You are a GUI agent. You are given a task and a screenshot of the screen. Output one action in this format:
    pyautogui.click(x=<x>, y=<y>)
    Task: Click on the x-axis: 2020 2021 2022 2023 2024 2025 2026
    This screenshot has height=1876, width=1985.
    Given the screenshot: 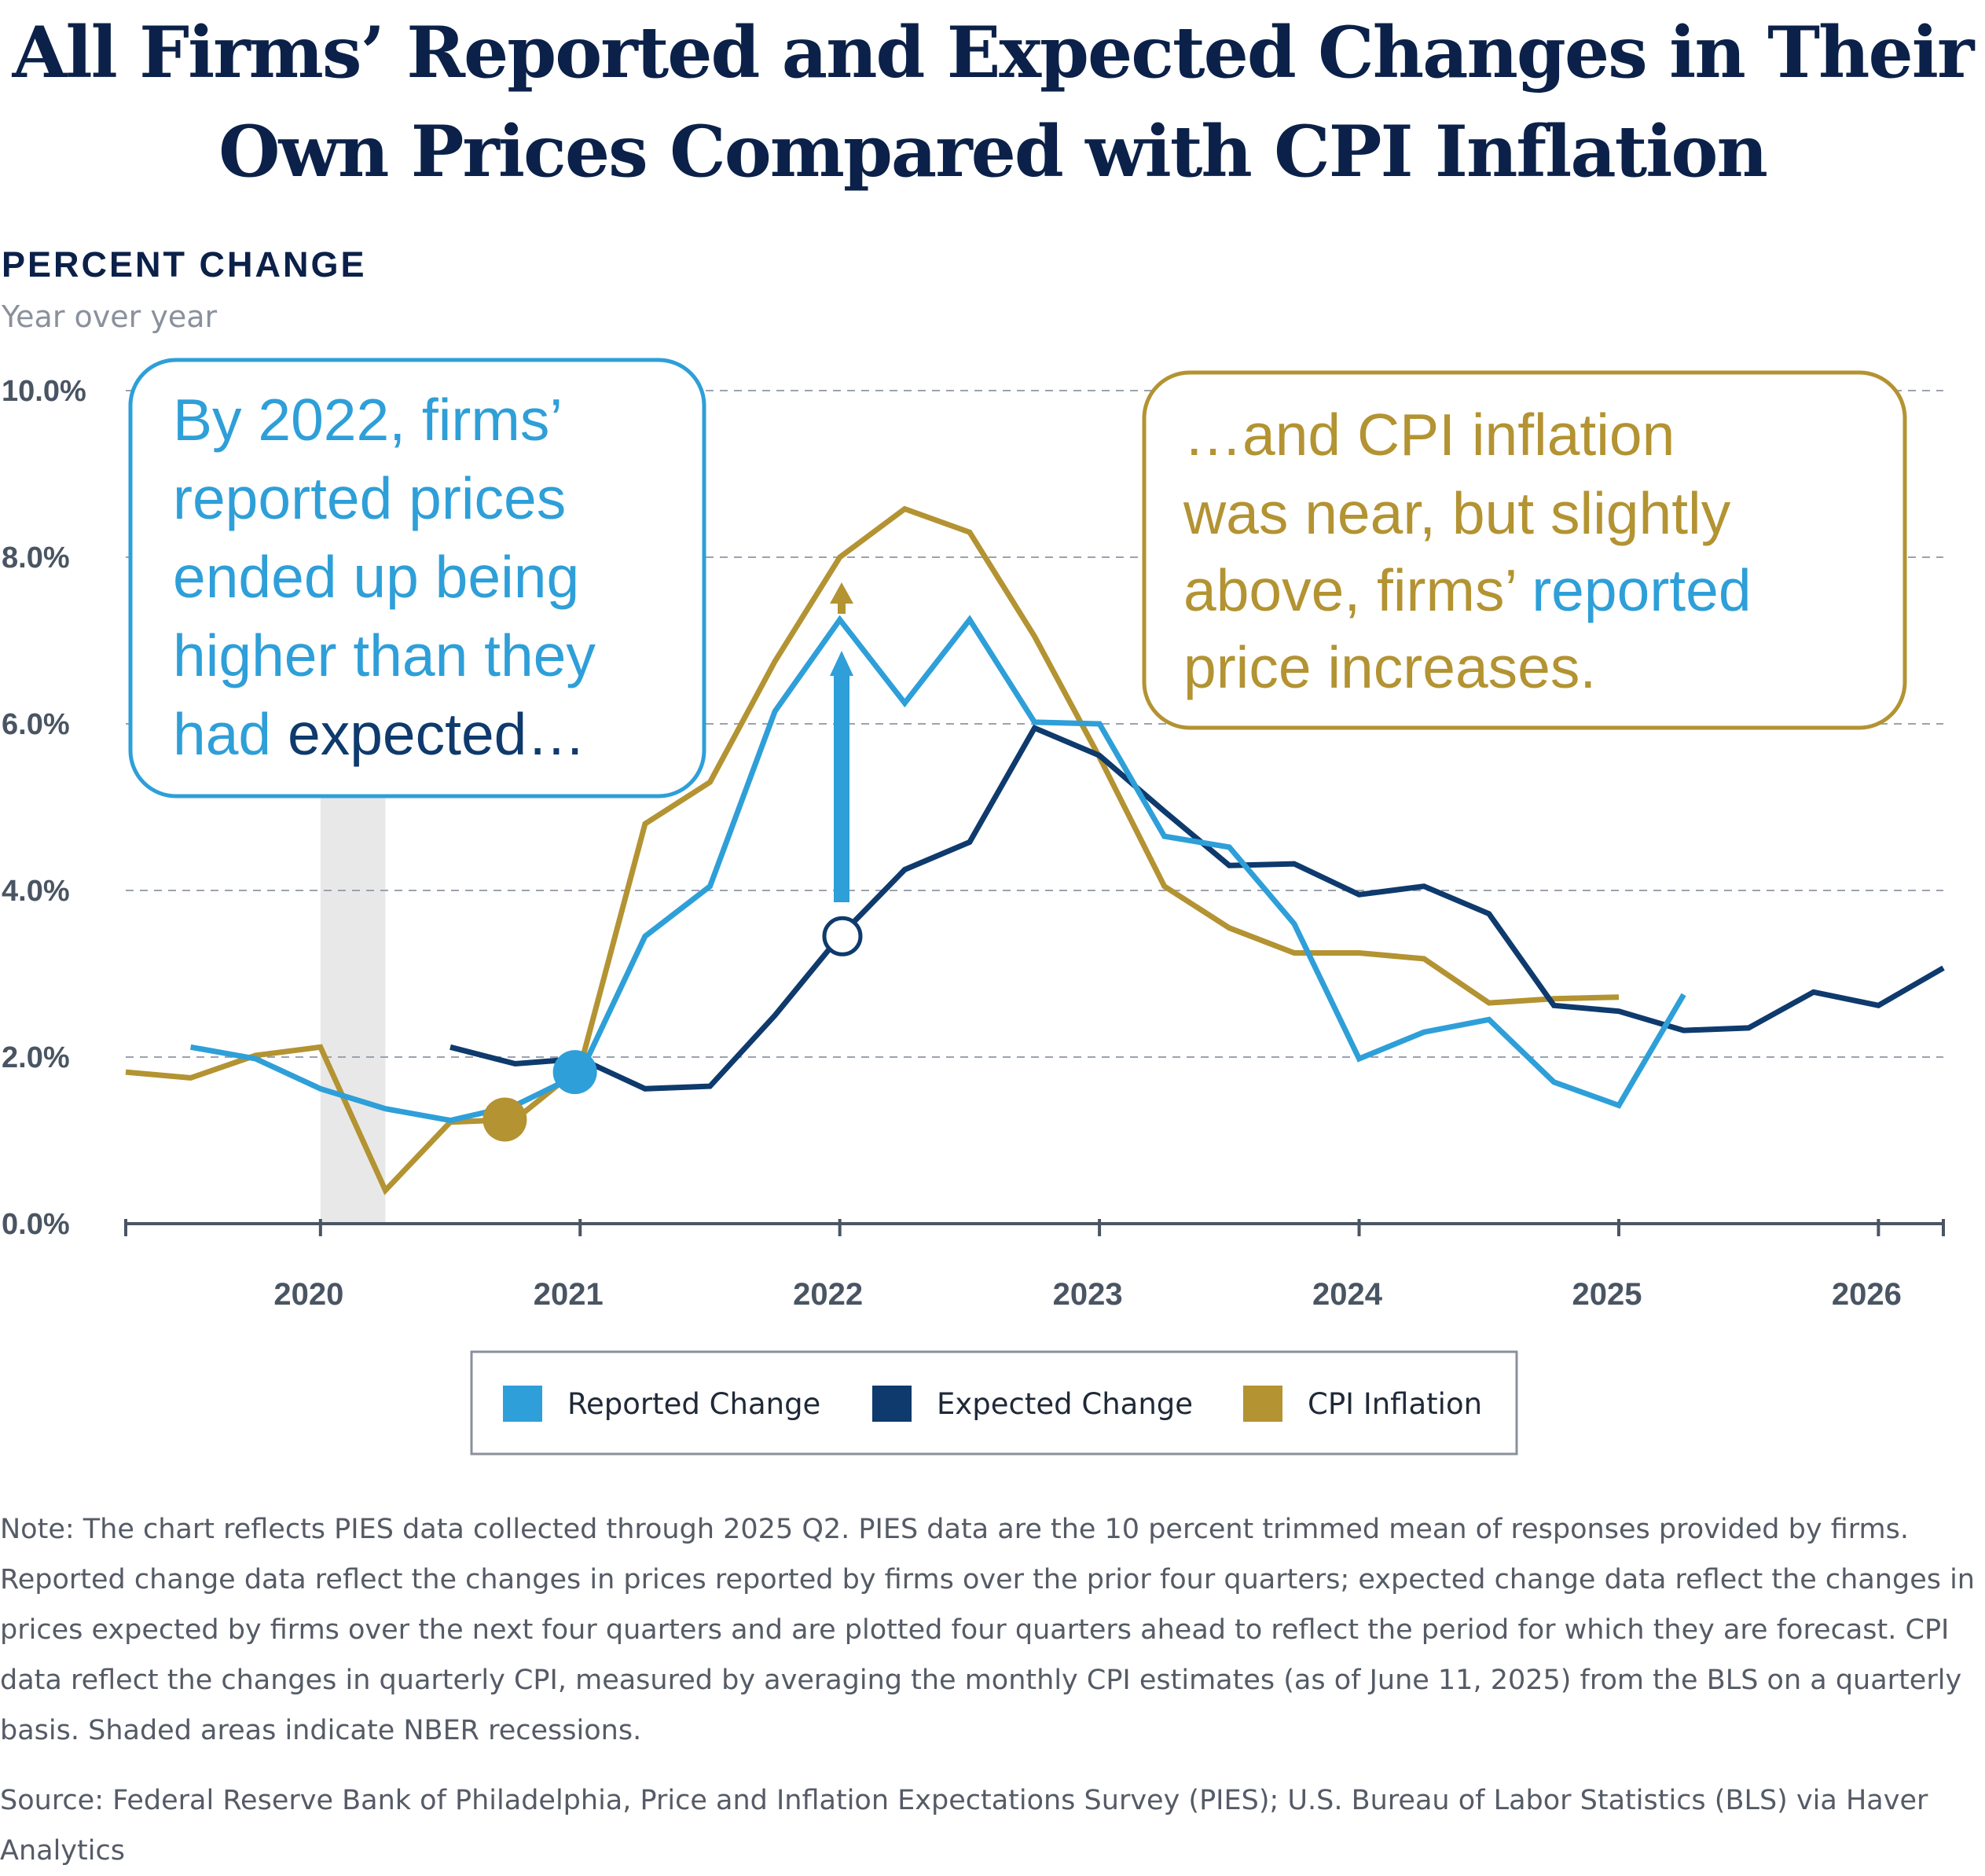 What is the action you would take?
    pyautogui.click(x=1034, y=1265)
    